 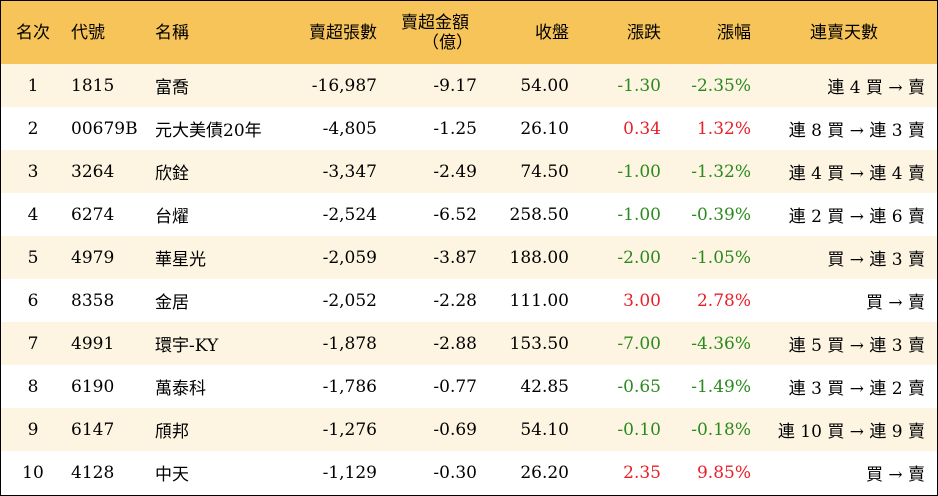 What do you see at coordinates (876, 260) in the screenshot?
I see `cell-streak: 買 → 連 3 賣` at bounding box center [876, 260].